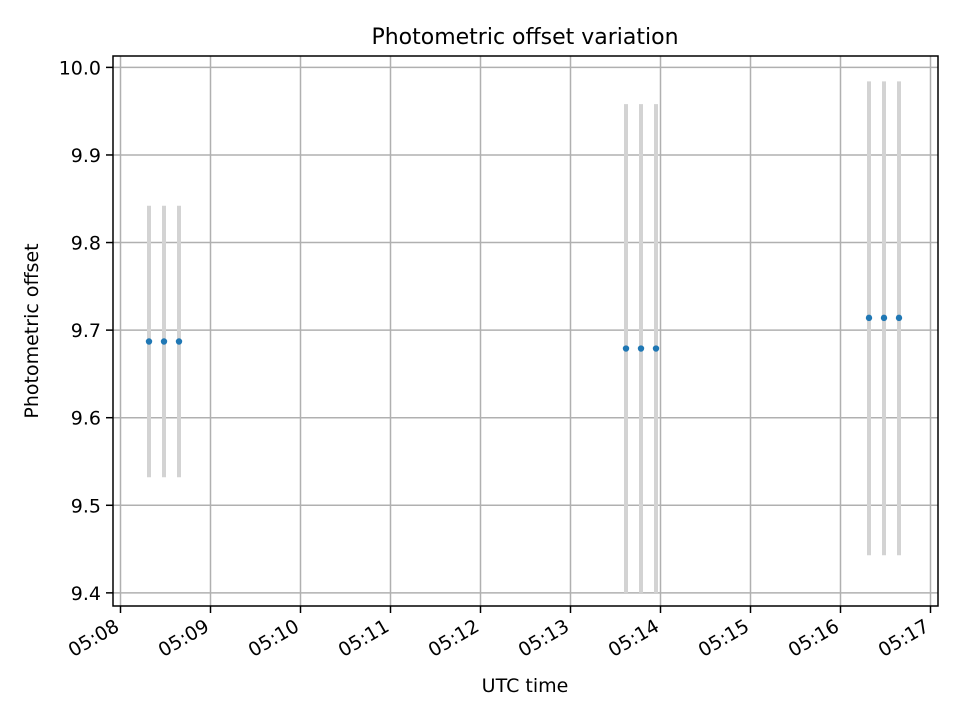 The height and width of the screenshot is (724, 960). What do you see at coordinates (32, 330) in the screenshot?
I see `y-axis-label: Photometric offset` at bounding box center [32, 330].